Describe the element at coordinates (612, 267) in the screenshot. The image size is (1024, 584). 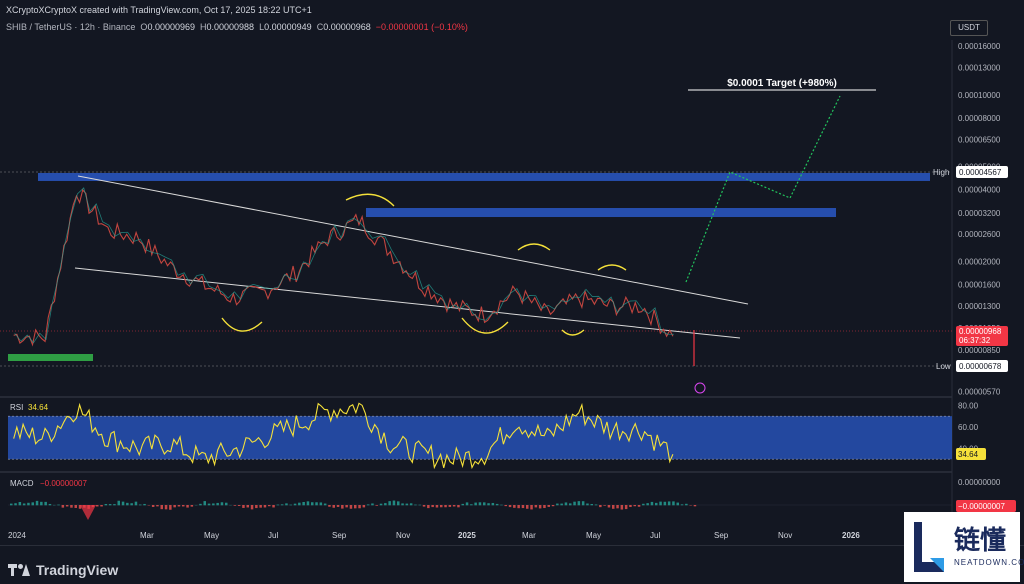
I see `top-arc` at that location.